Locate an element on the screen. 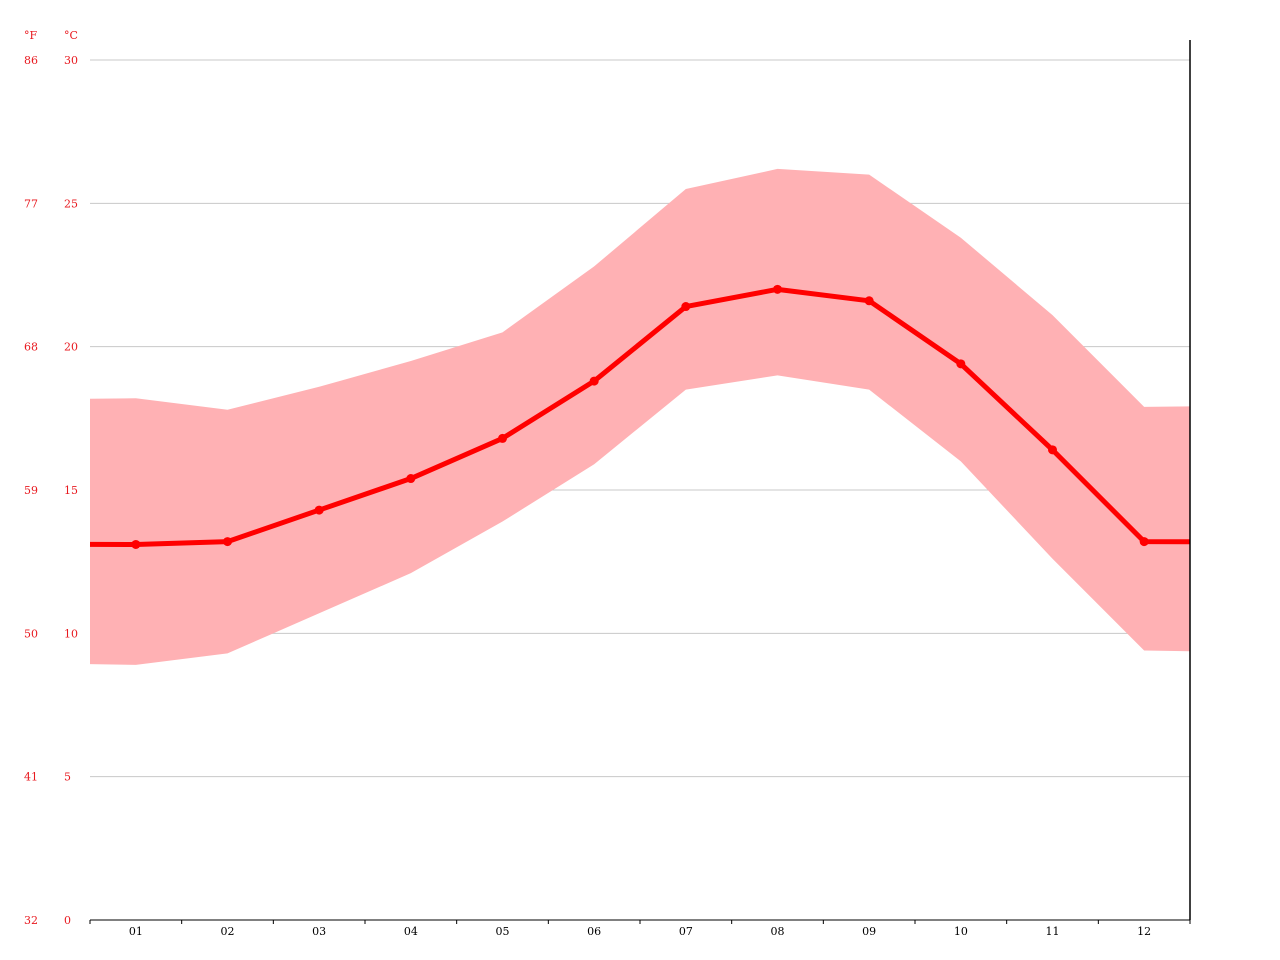 This screenshot has width=1280, height=960. y-tick-label-fahrenheit: 77 is located at coordinates (31, 203).